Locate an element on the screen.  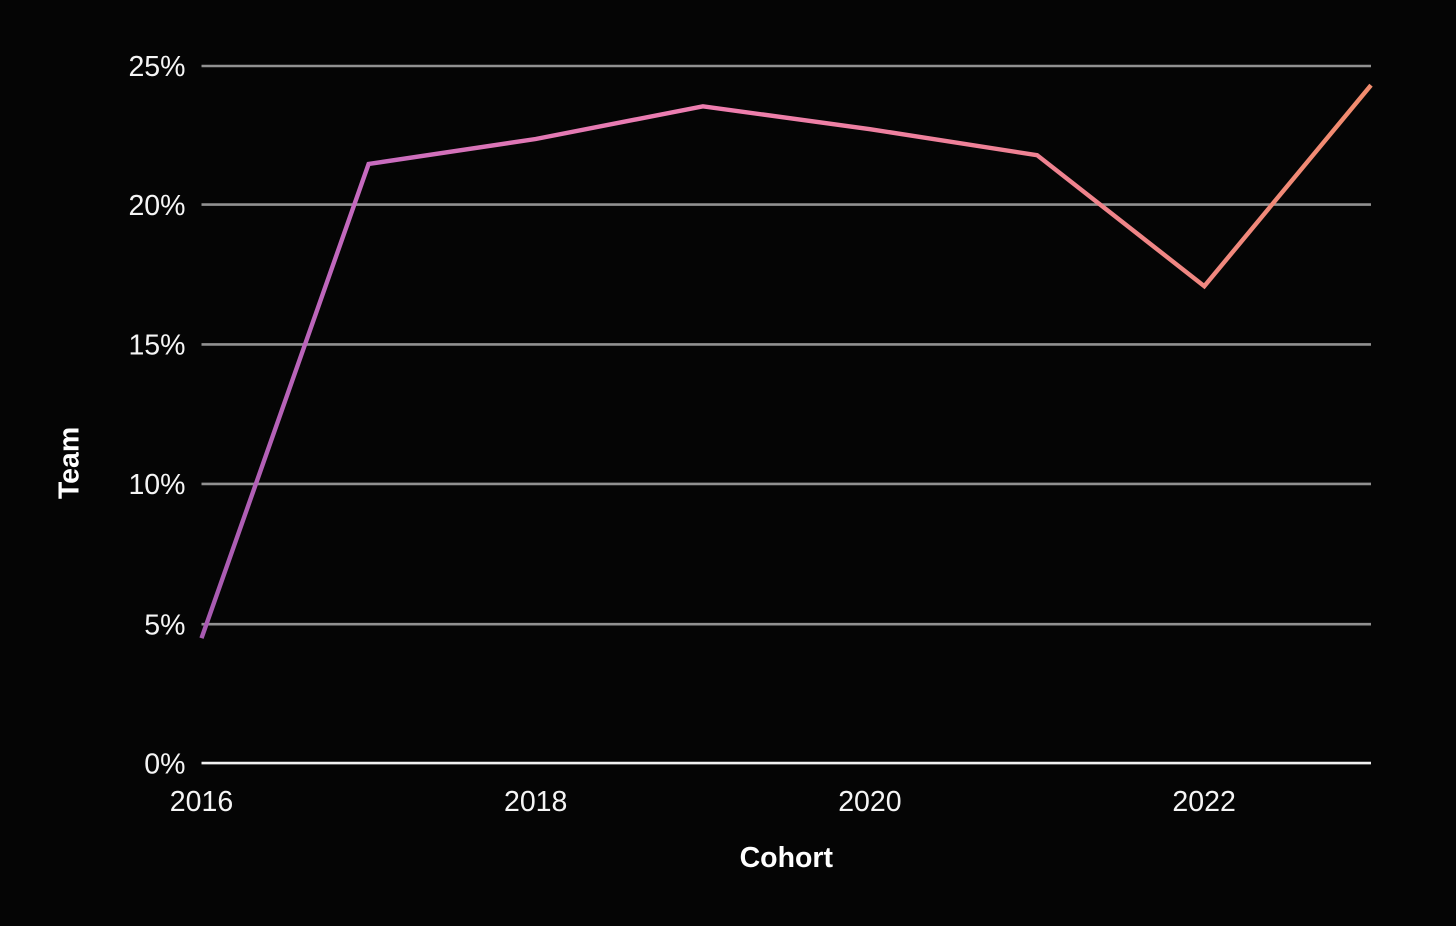
svg-text: 5% is located at coordinates (164, 625).